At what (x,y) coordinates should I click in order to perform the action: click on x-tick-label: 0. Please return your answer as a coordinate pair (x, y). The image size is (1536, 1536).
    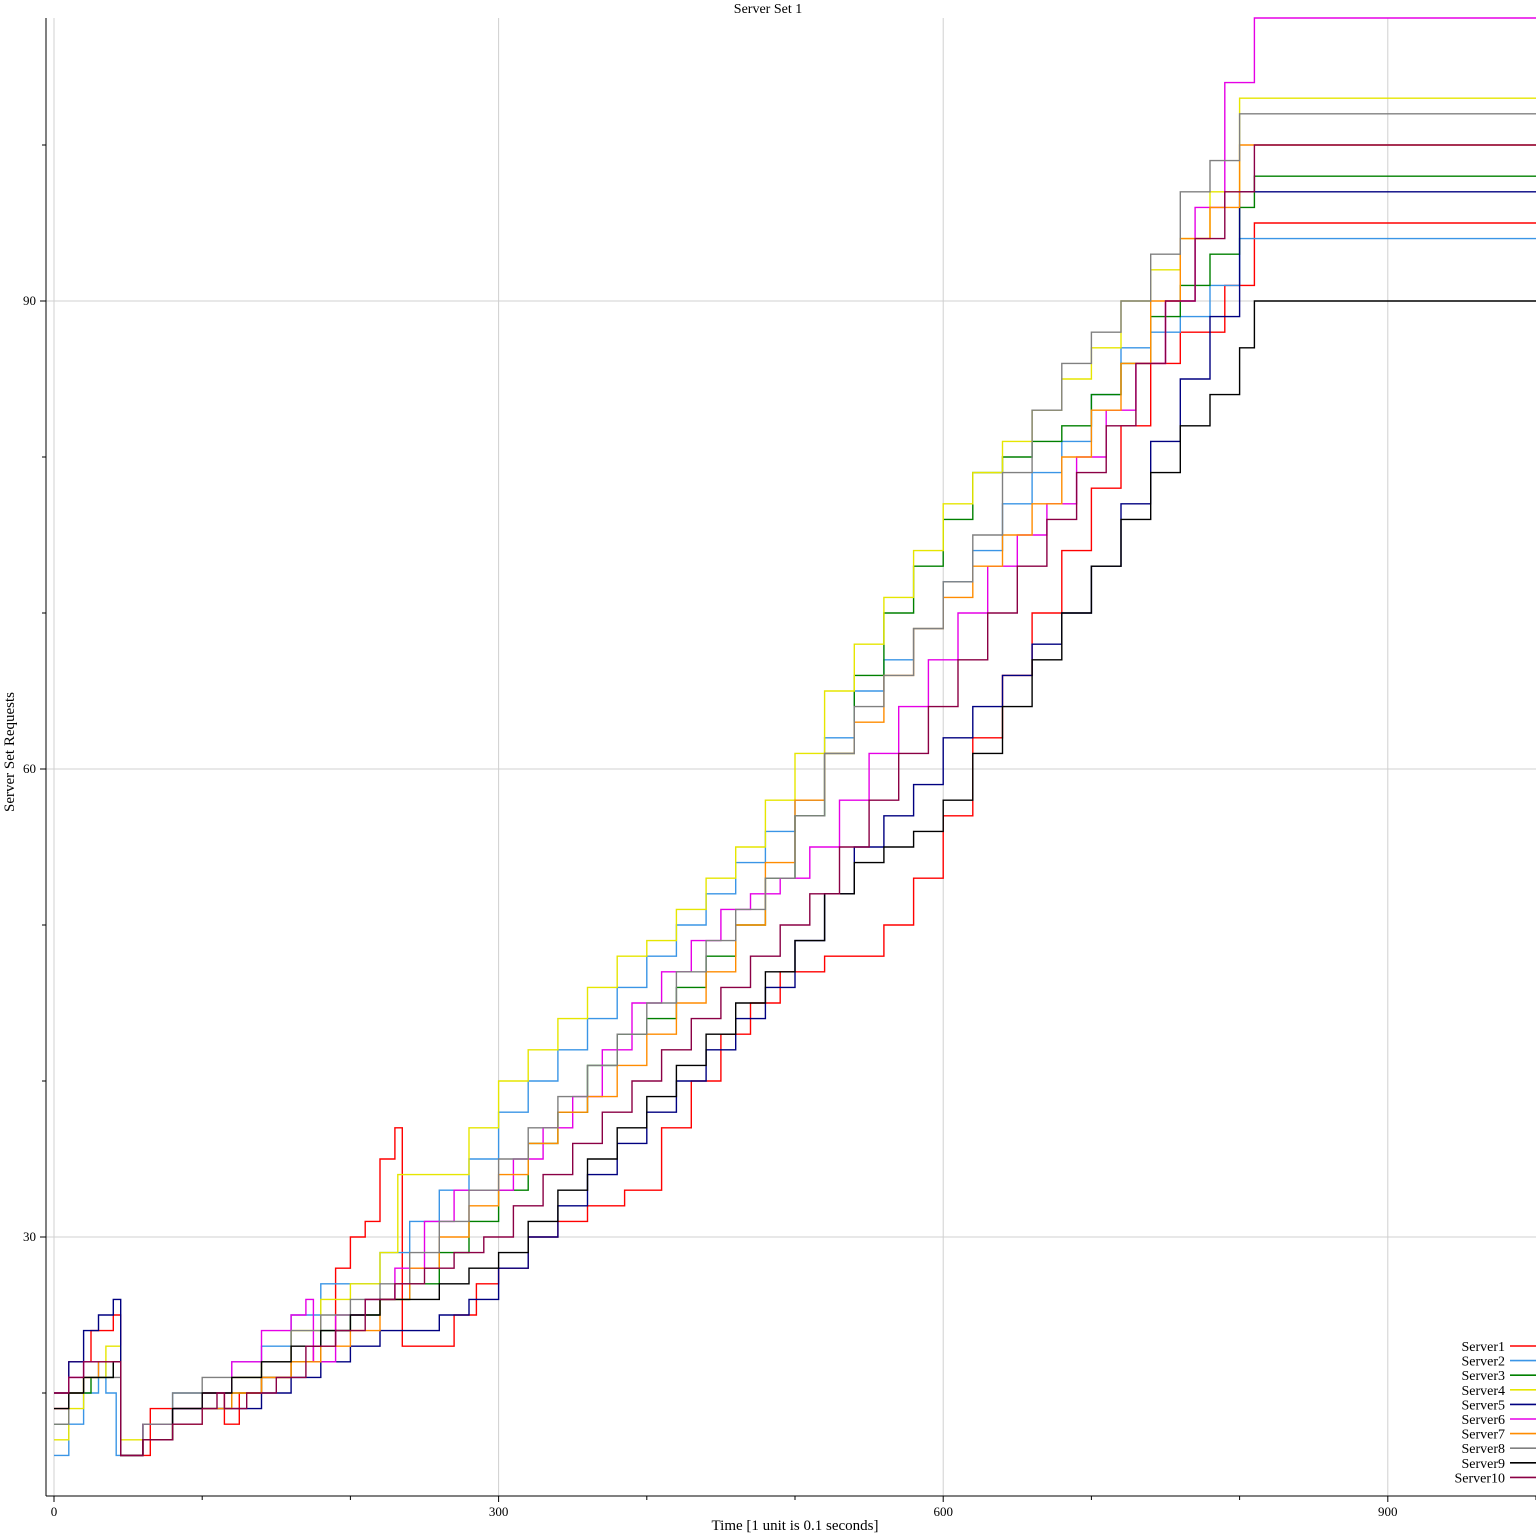
    Looking at the image, I should click on (54, 1511).